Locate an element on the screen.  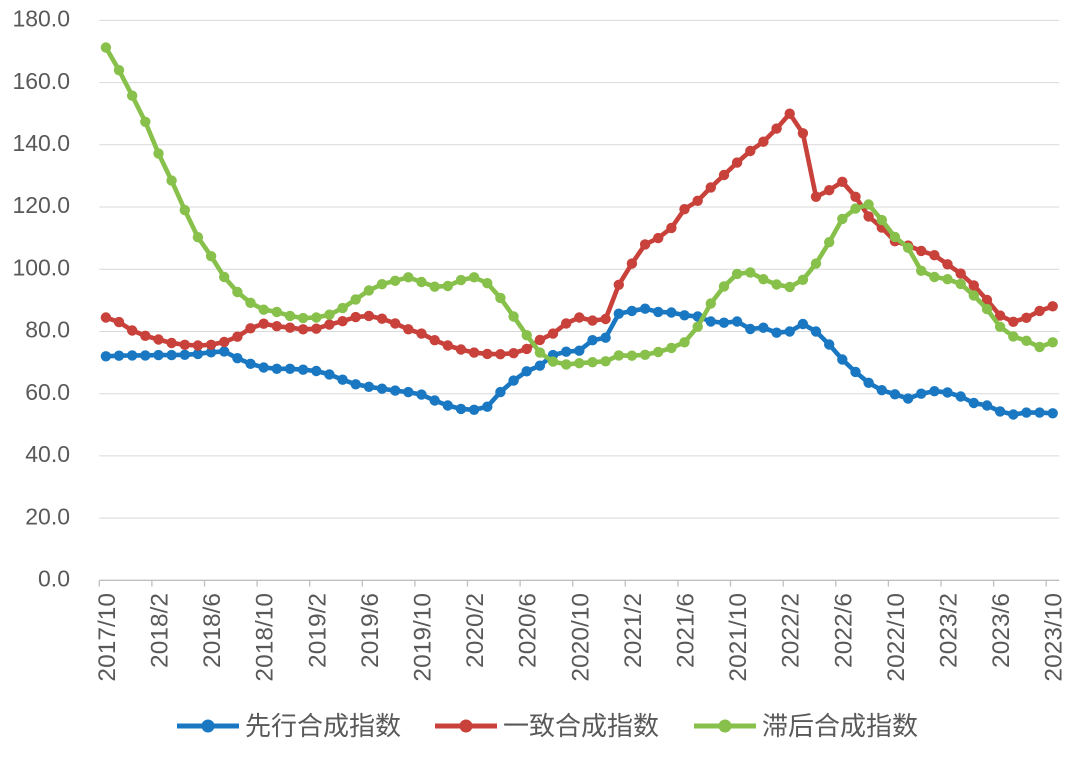
svg-text: 2020/6 is located at coordinates (528, 630).